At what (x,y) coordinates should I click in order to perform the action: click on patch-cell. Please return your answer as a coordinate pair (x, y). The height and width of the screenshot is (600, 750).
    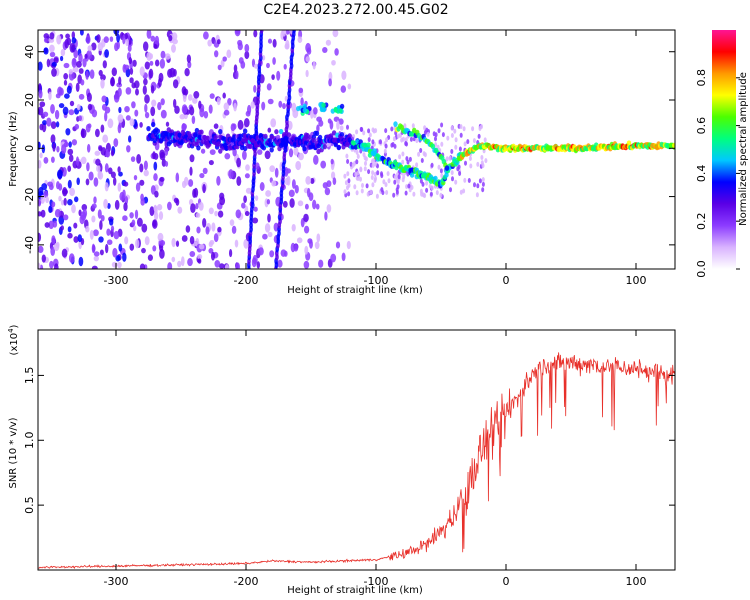
    Looking at the image, I should click on (322, 109).